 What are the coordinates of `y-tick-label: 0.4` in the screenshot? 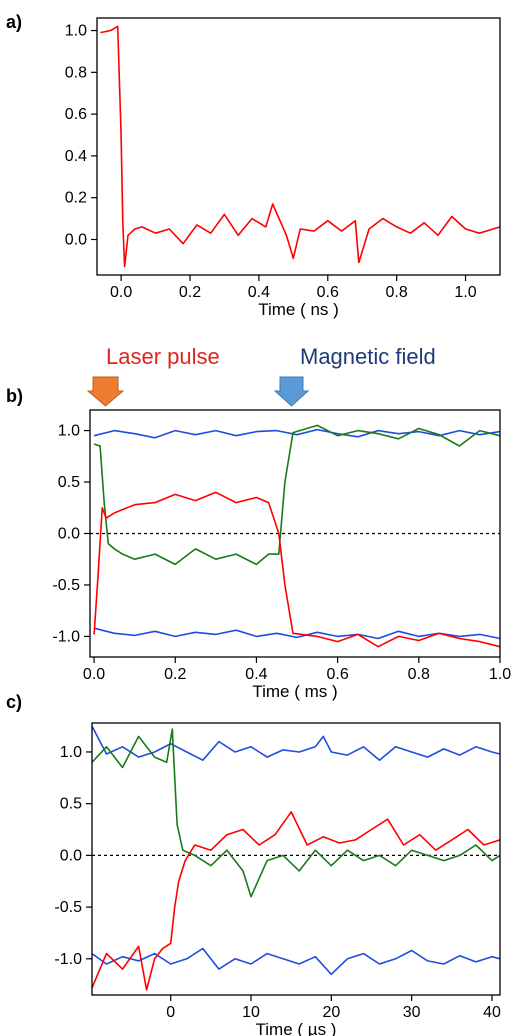 It's located at (76, 156).